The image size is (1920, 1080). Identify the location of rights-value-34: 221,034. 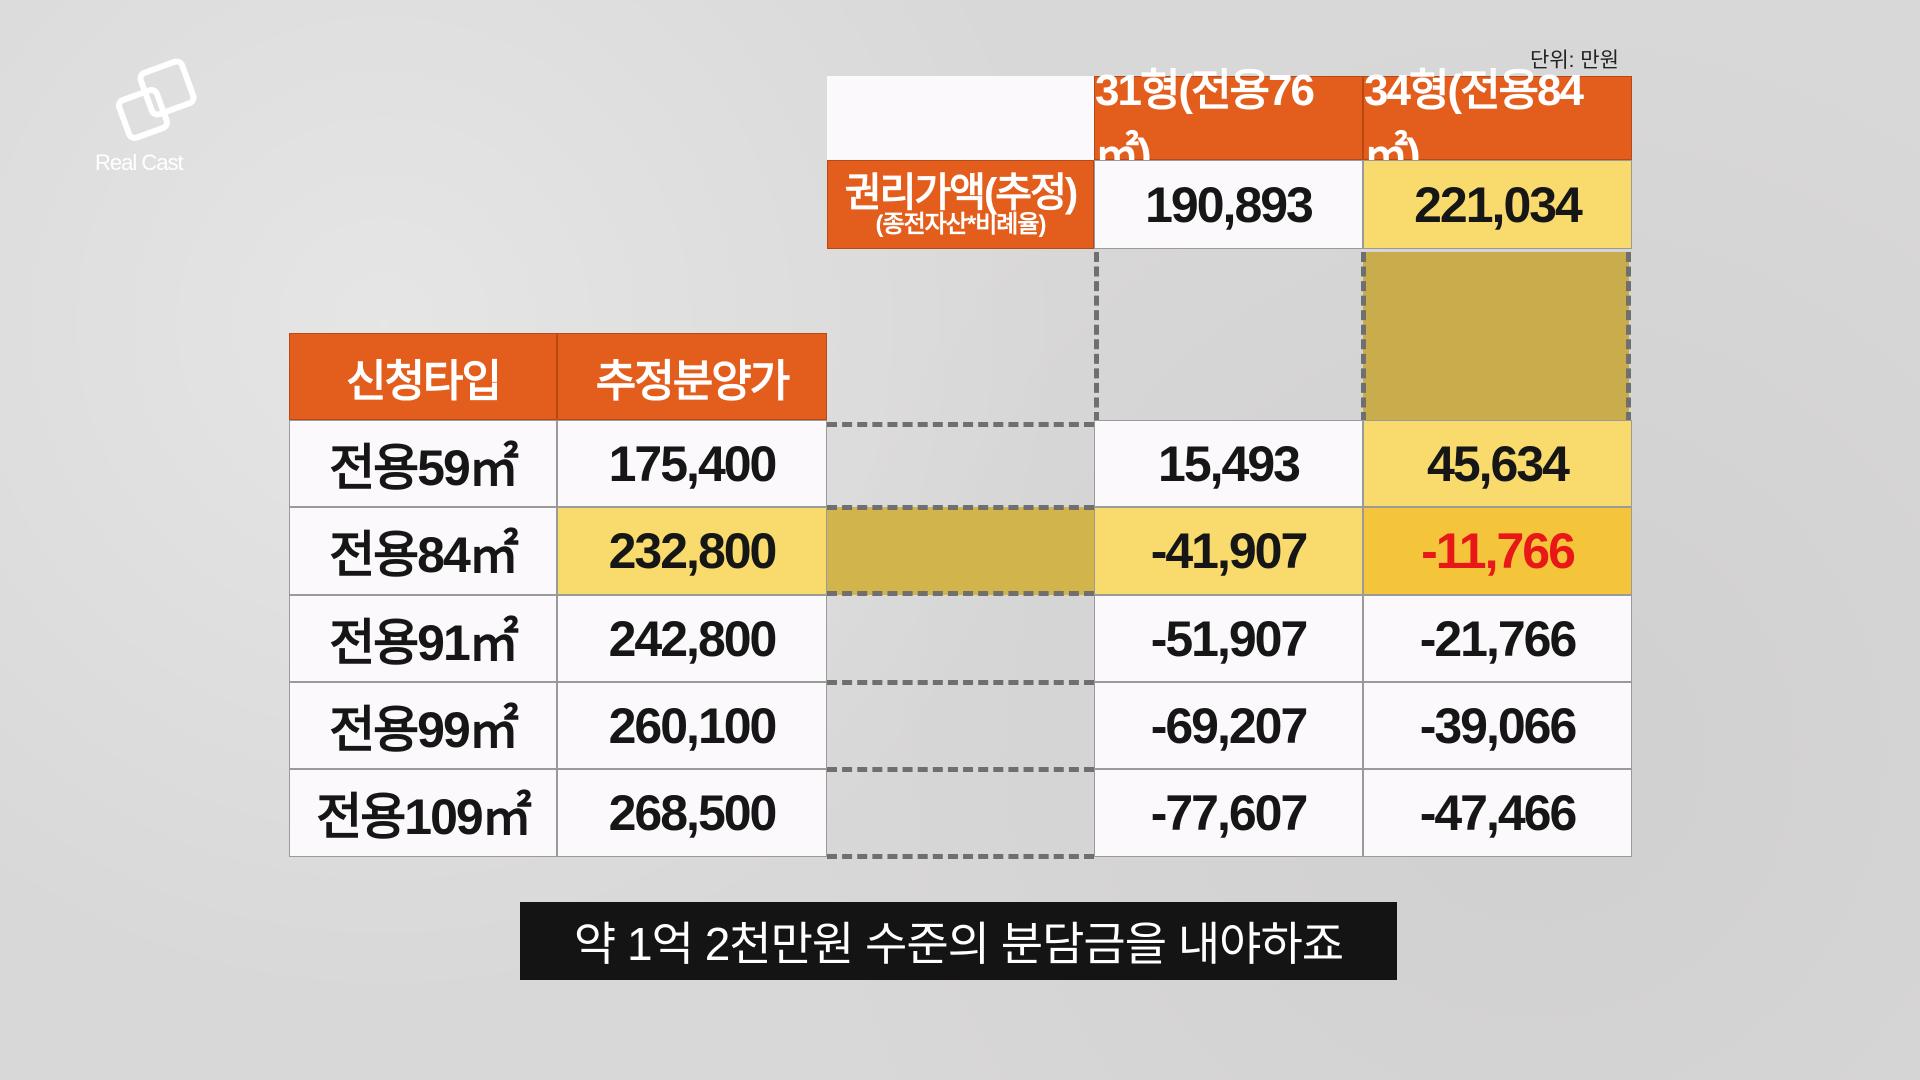
(1497, 204).